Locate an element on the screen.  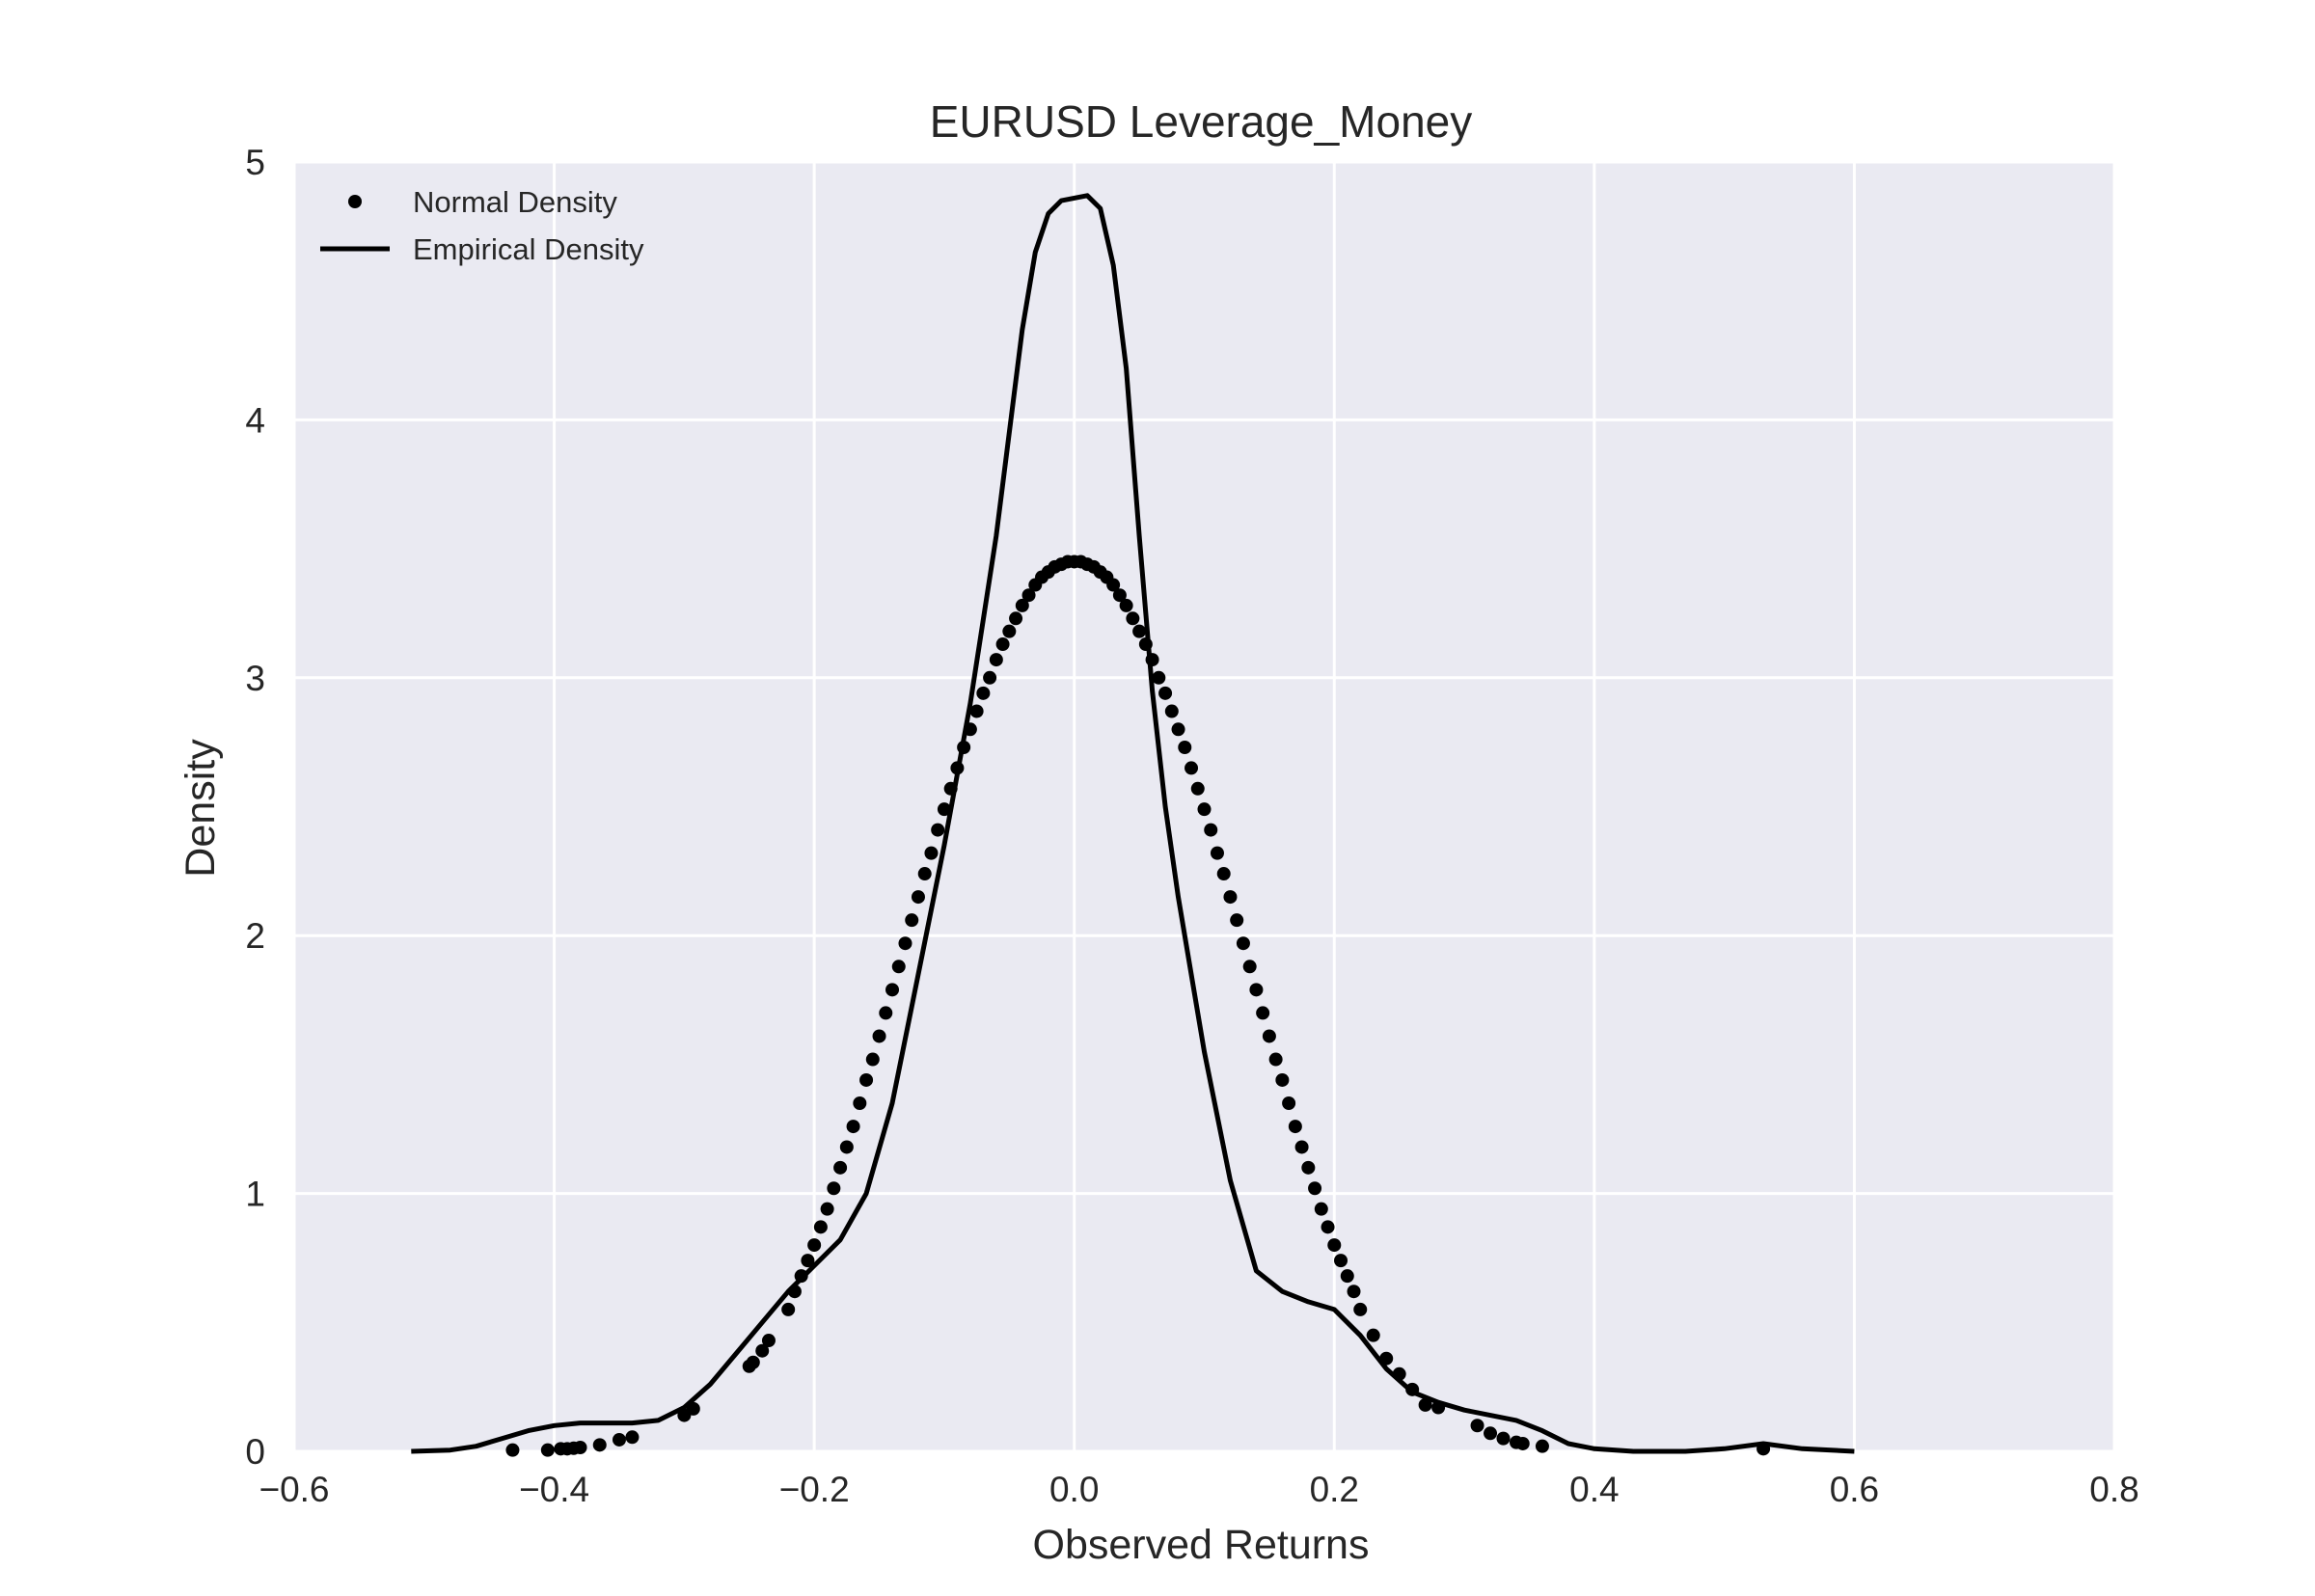
y-tick-label: 4 is located at coordinates (255, 420).